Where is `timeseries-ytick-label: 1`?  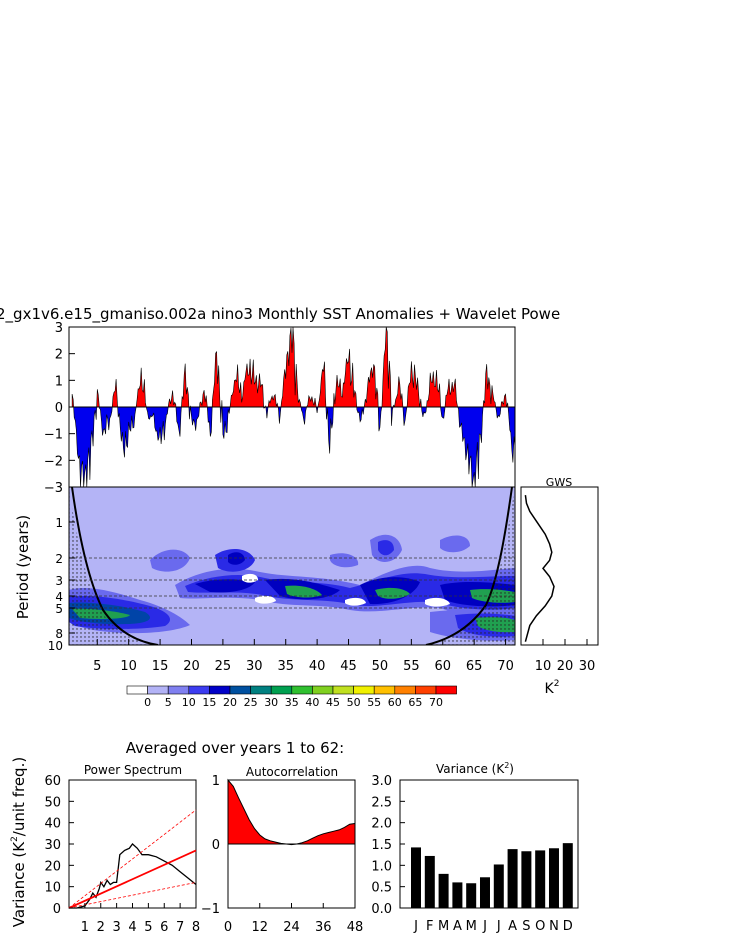
timeseries-ytick-label: 1 is located at coordinates (59, 381).